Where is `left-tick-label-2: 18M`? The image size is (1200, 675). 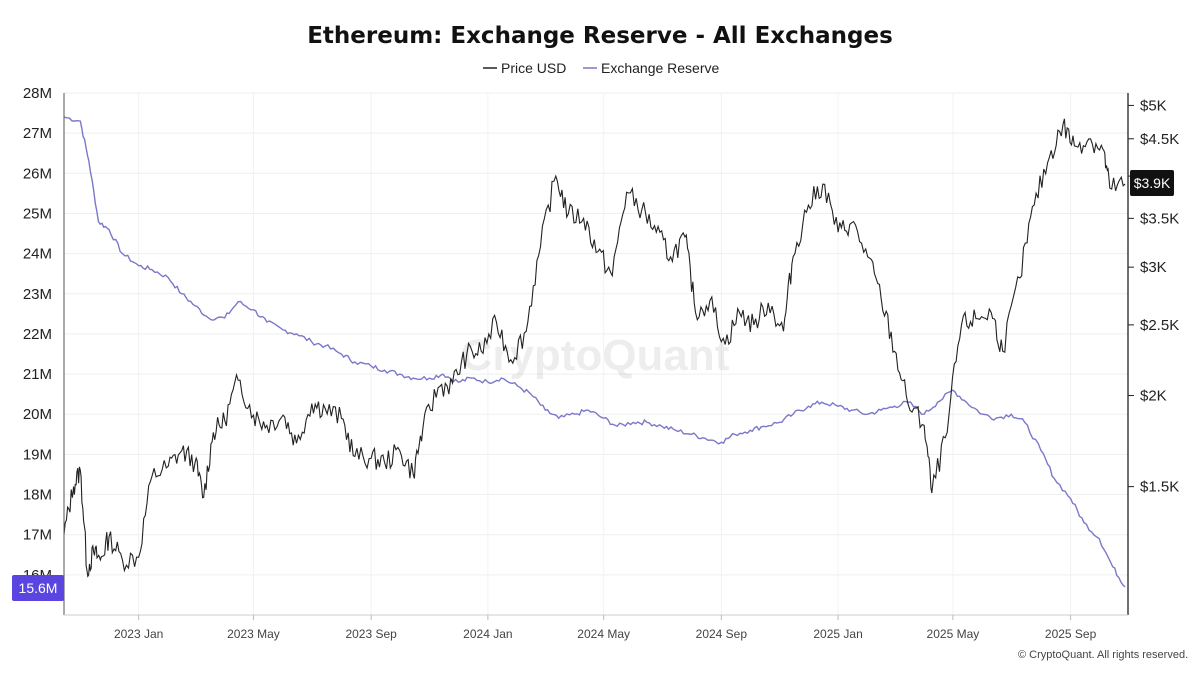 left-tick-label-2: 18M is located at coordinates (37, 495).